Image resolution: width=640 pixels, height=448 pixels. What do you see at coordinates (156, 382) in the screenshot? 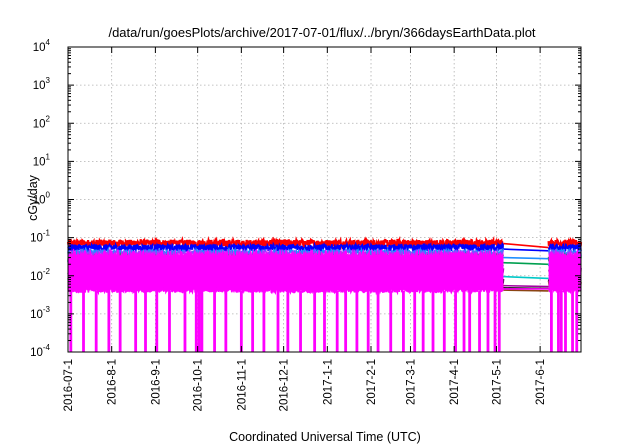
I see `x-tick-label: 2016-9-1` at bounding box center [156, 382].